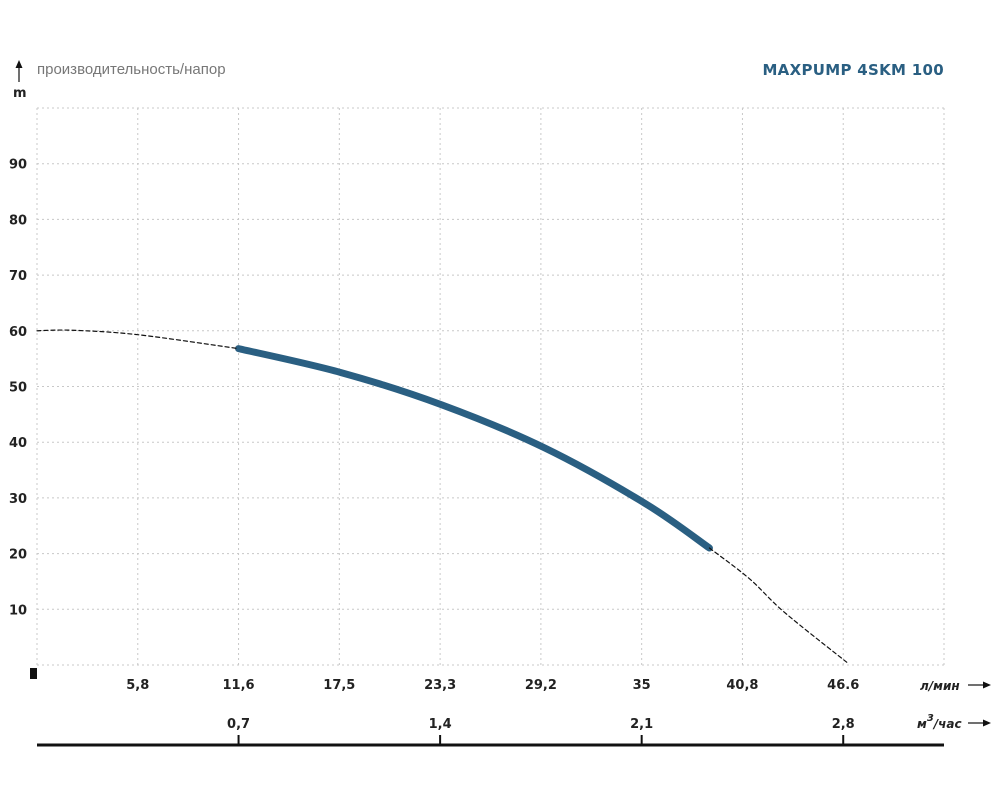 Image resolution: width=1000 pixels, height=800 pixels. What do you see at coordinates (18, 555) in the screenshot?
I see `y-tick-label: 20` at bounding box center [18, 555].